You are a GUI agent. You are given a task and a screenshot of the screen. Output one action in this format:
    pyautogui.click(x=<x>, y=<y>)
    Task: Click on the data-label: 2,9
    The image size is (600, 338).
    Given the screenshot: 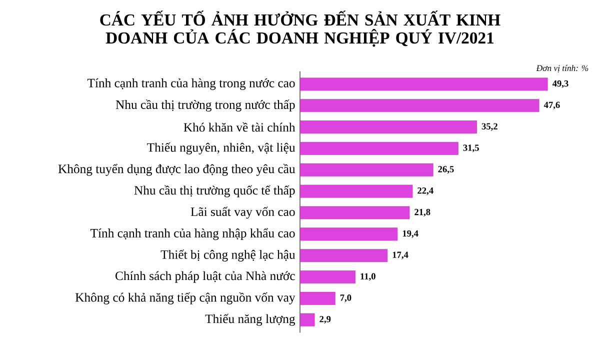 What is the action you would take?
    pyautogui.click(x=325, y=320)
    